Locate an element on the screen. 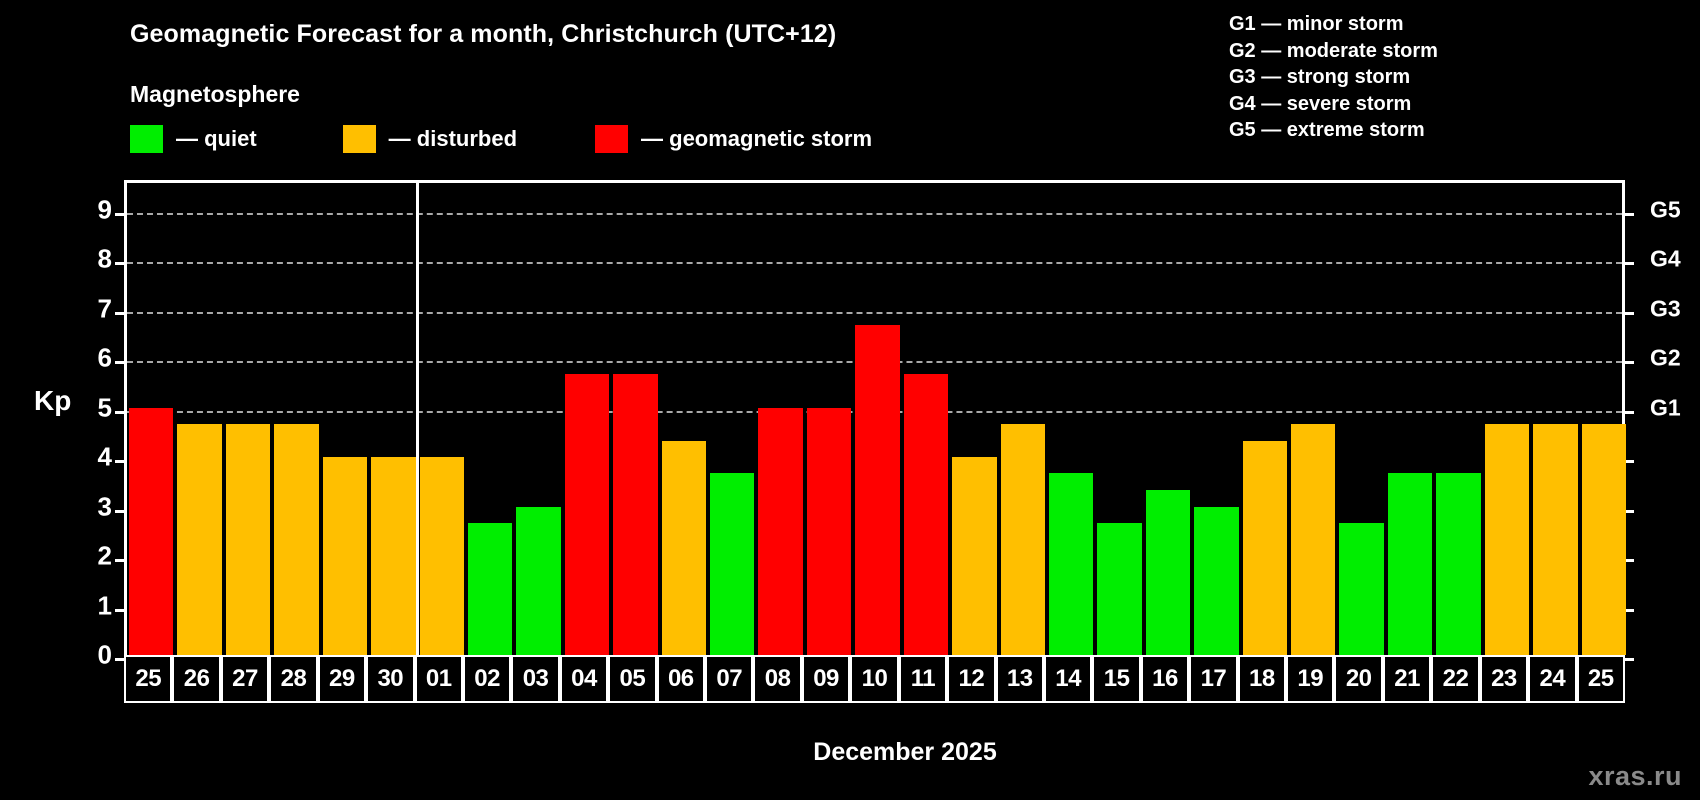  g-axis-label-g1: G1 is located at coordinates (1665, 407).